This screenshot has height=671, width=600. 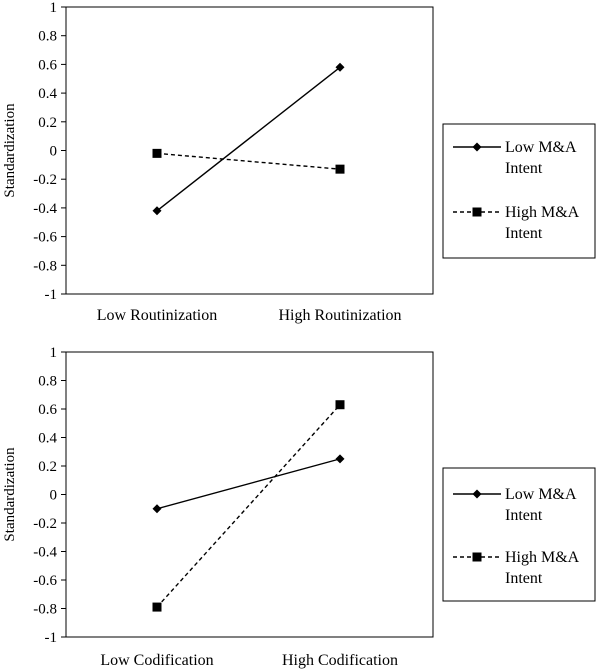 What do you see at coordinates (340, 660) in the screenshot?
I see `x-category-label: High Codification` at bounding box center [340, 660].